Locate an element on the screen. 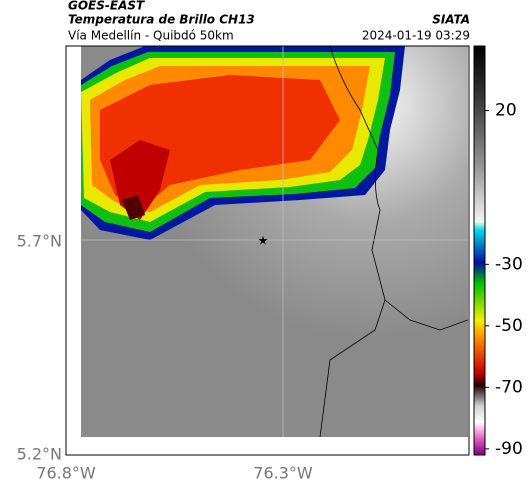  source: SIATA is located at coordinates (451, 20).